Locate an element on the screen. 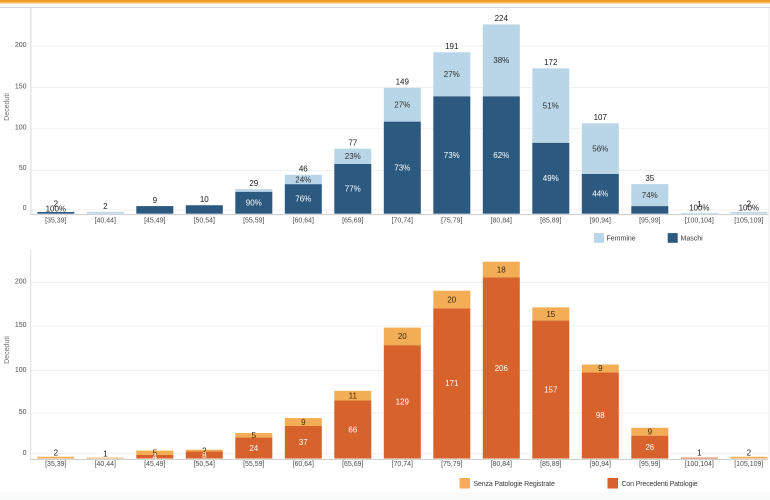 The height and width of the screenshot is (500, 770). svg-text: 24% is located at coordinates (303, 179).